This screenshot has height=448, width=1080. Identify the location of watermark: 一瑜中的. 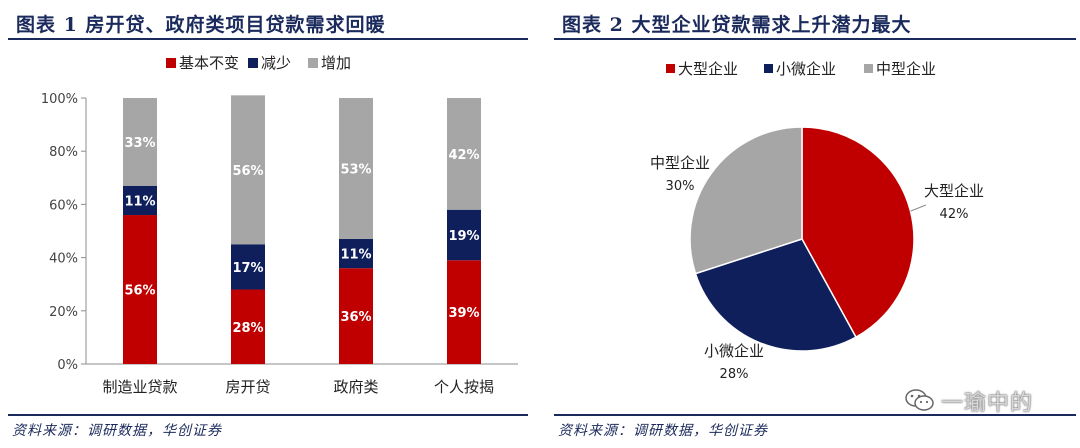
(975, 401).